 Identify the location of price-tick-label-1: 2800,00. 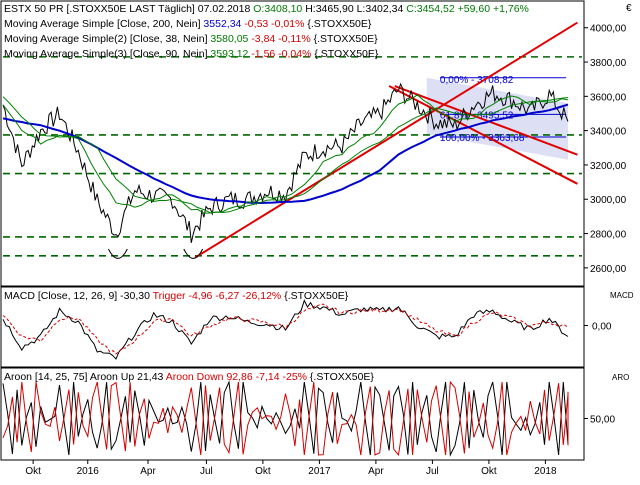
(608, 235).